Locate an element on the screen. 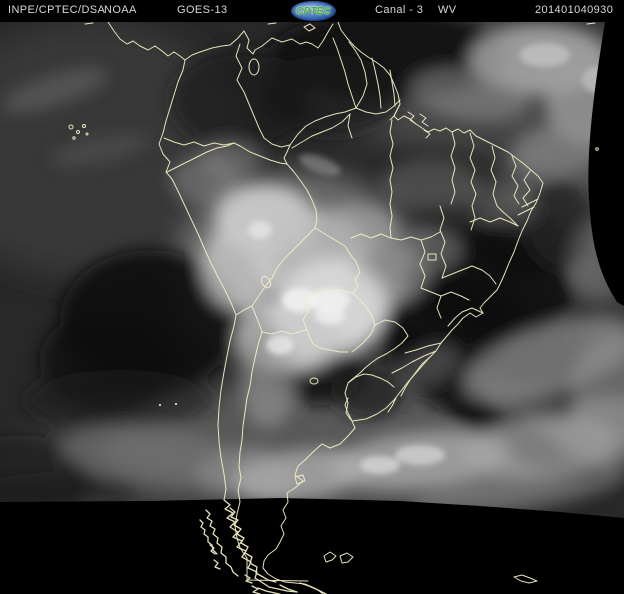  band-label: WV is located at coordinates (447, 10).